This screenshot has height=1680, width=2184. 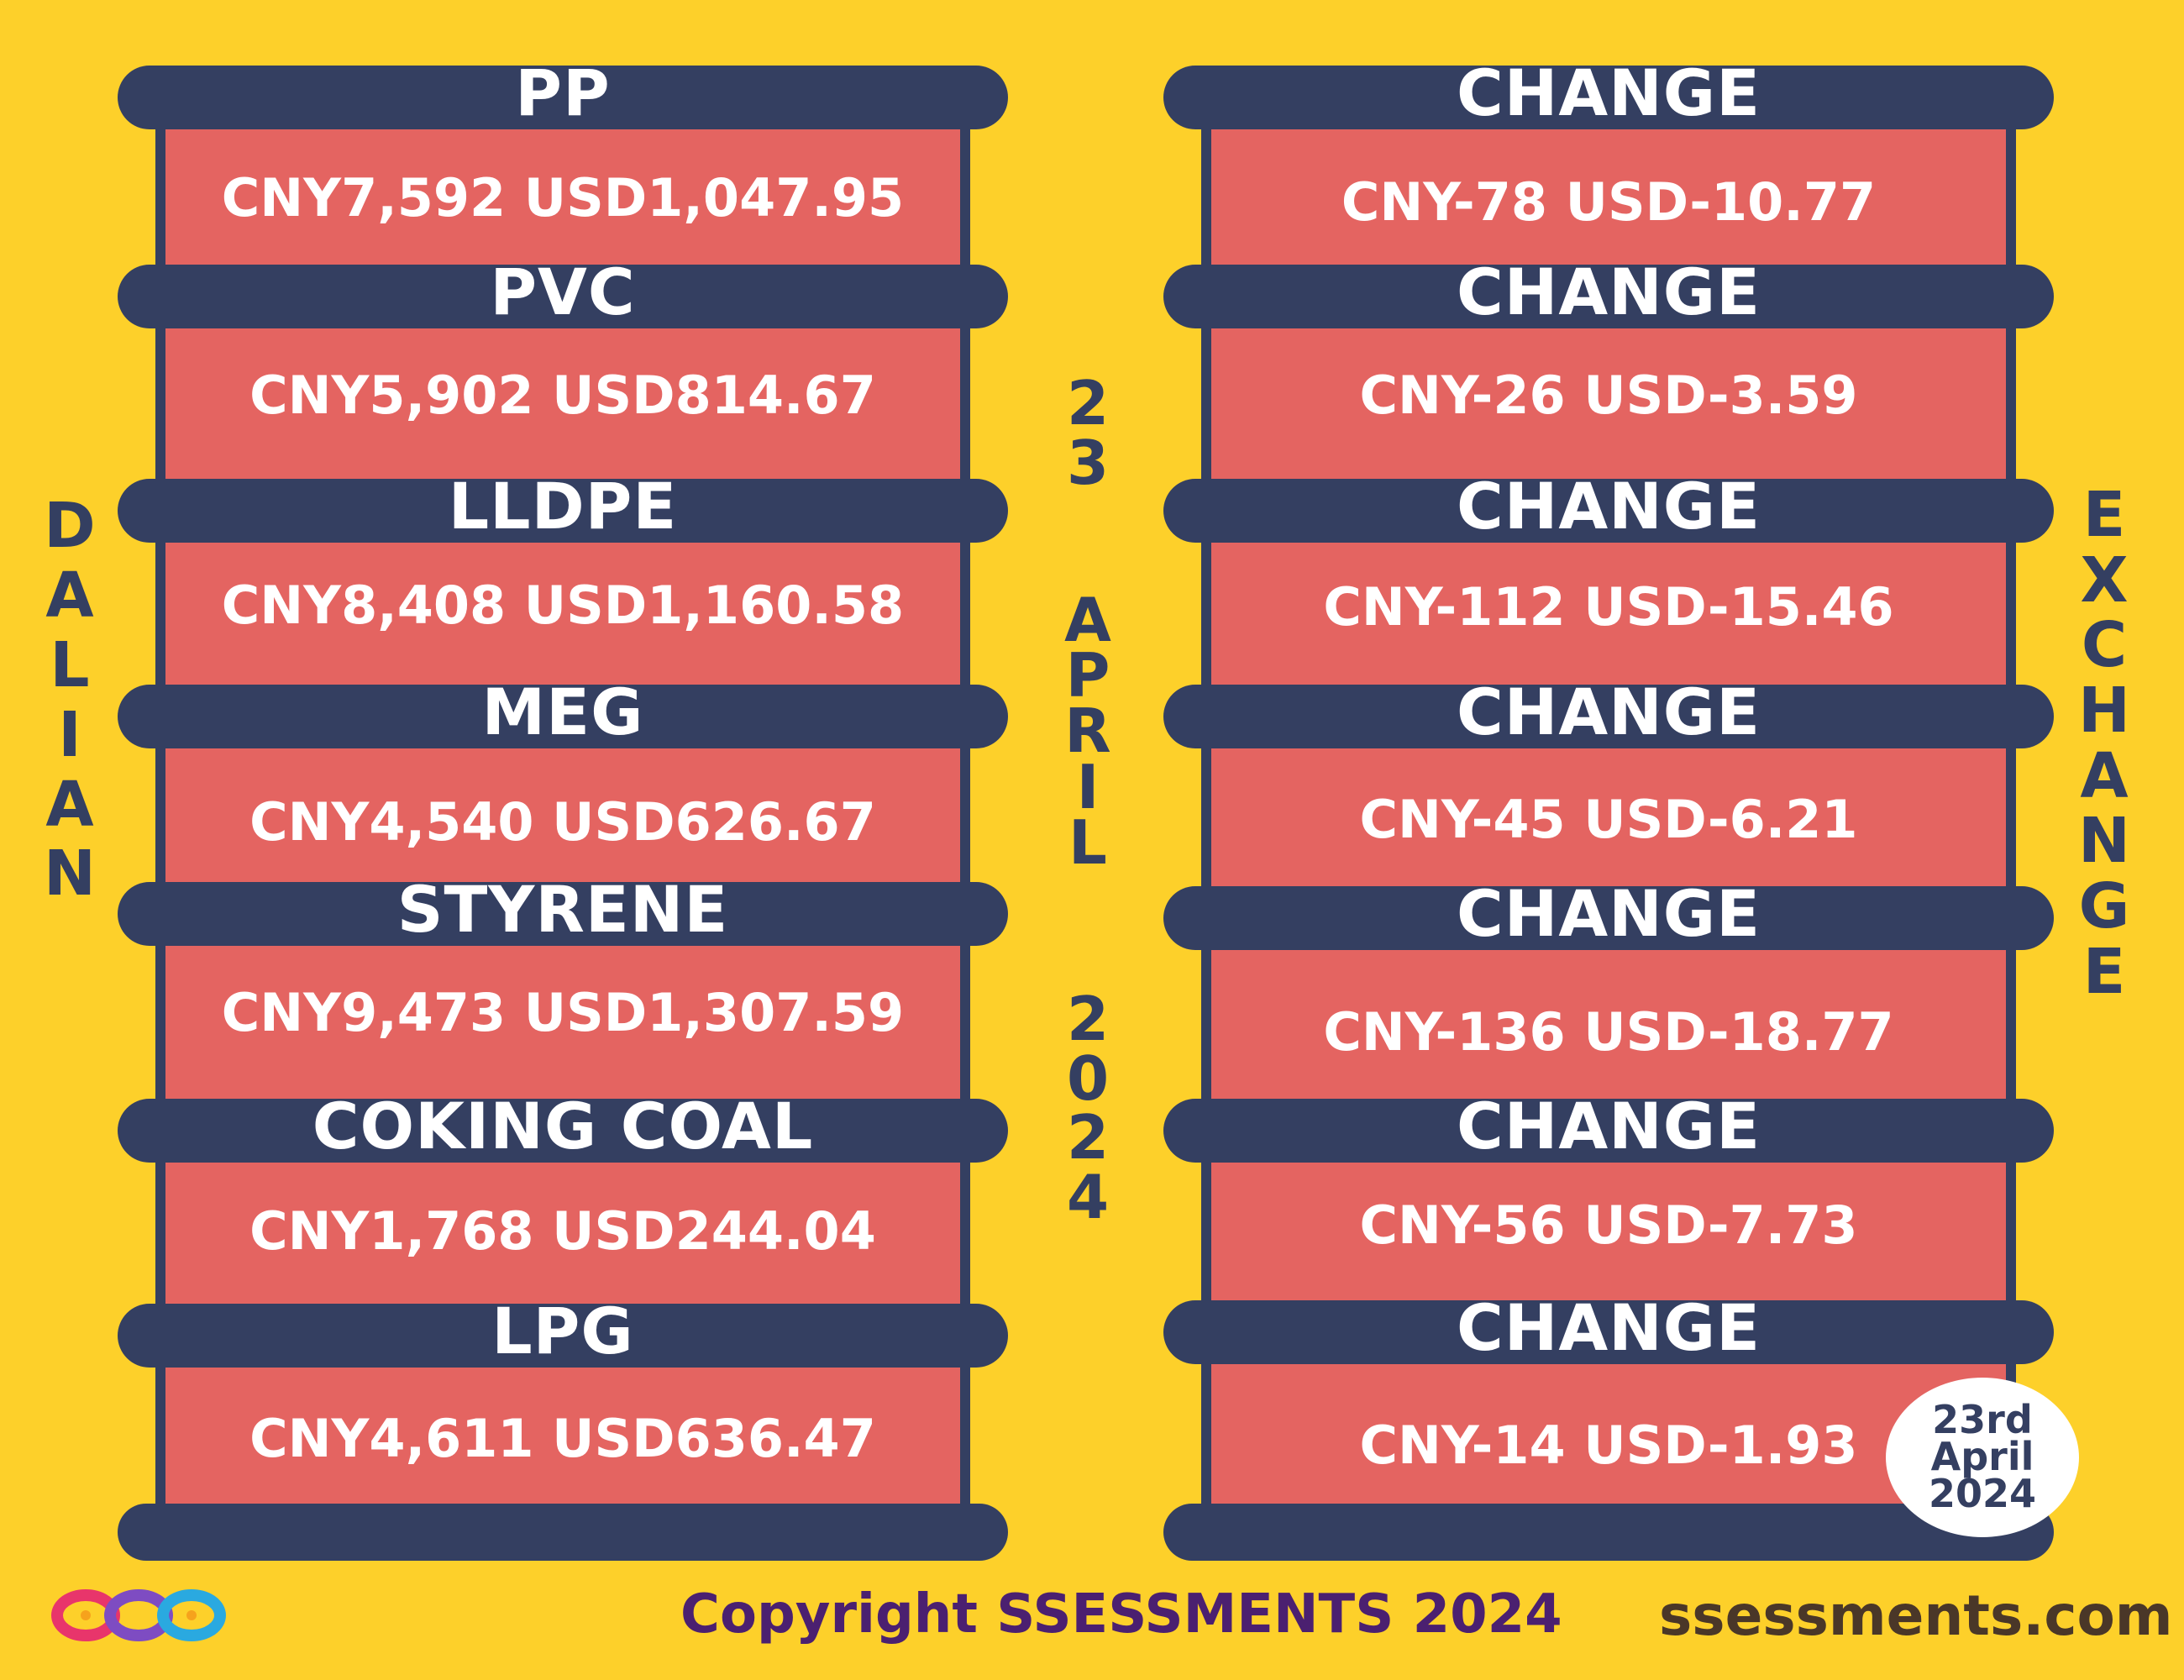 I want to click on website-link: ssessments.com, so click(x=1916, y=1615).